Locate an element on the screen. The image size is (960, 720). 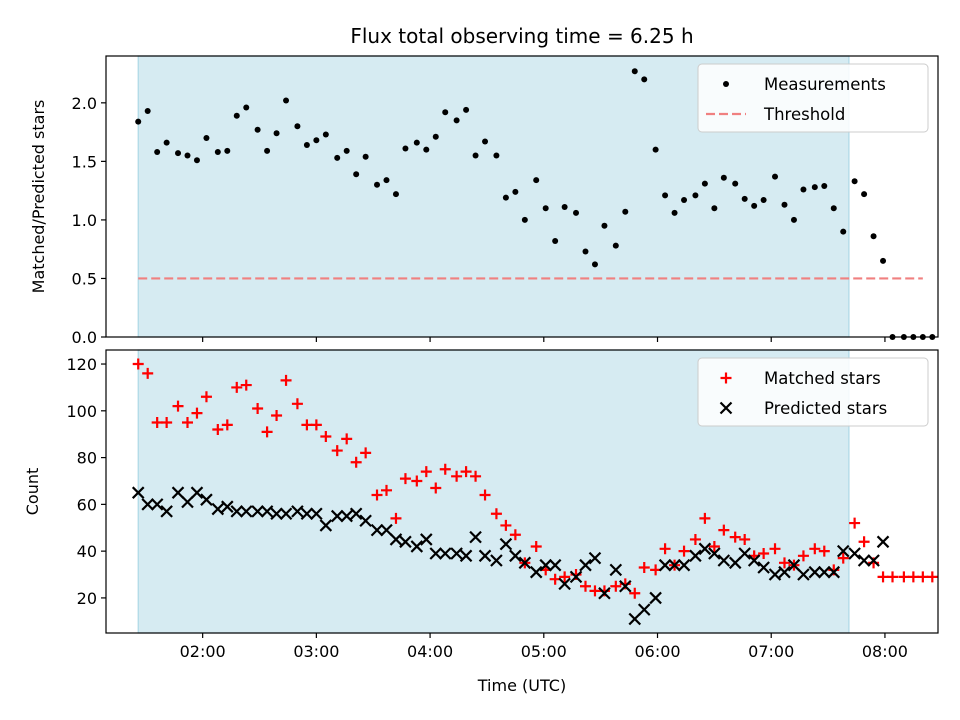
y-tick-label: 0.5 is located at coordinates (84, 278).